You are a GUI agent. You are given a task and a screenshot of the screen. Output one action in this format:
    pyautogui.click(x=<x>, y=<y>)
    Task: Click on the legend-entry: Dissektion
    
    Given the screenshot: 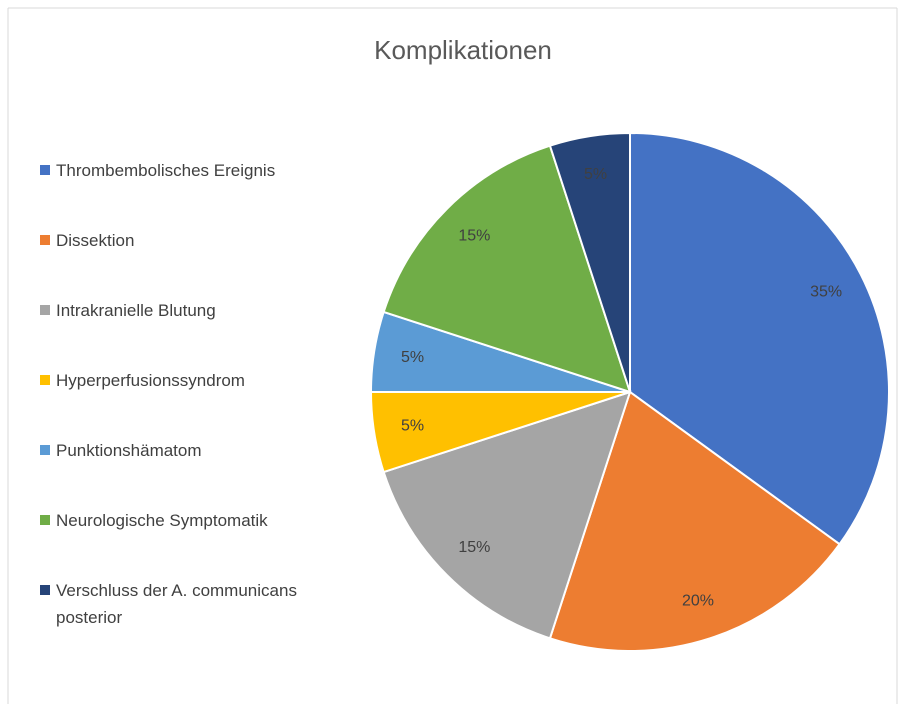 What is the action you would take?
    pyautogui.click(x=190, y=240)
    